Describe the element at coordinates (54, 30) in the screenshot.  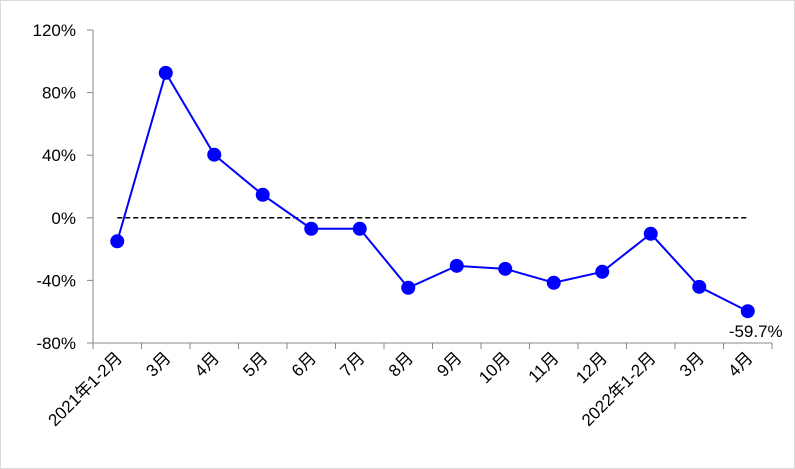
I see `y-tick-label: 120%` at that location.